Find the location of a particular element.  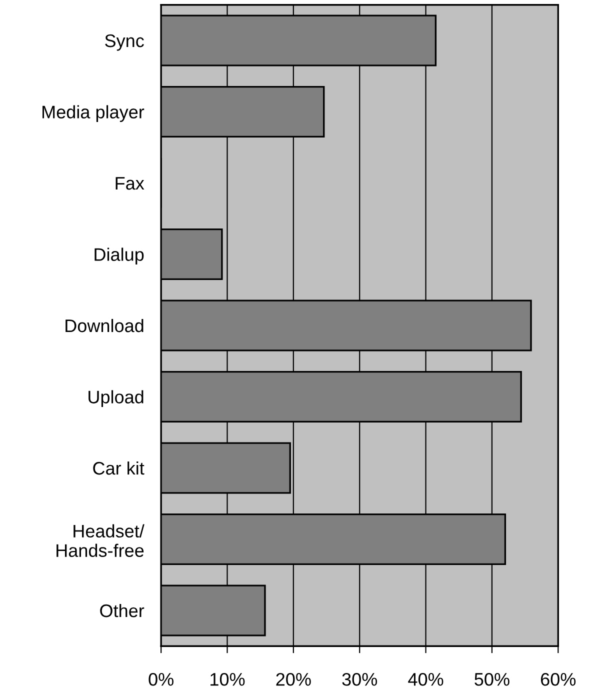

y-tick-label: Dialup is located at coordinates (119, 256).